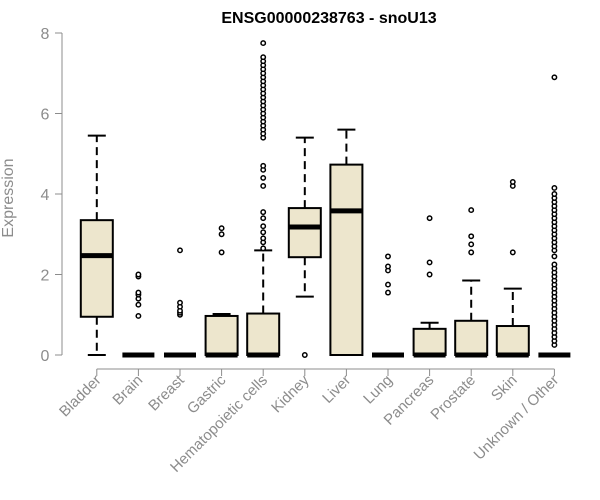 The width and height of the screenshot is (600, 500). I want to click on x-tick-label: Kidney, so click(290, 393).